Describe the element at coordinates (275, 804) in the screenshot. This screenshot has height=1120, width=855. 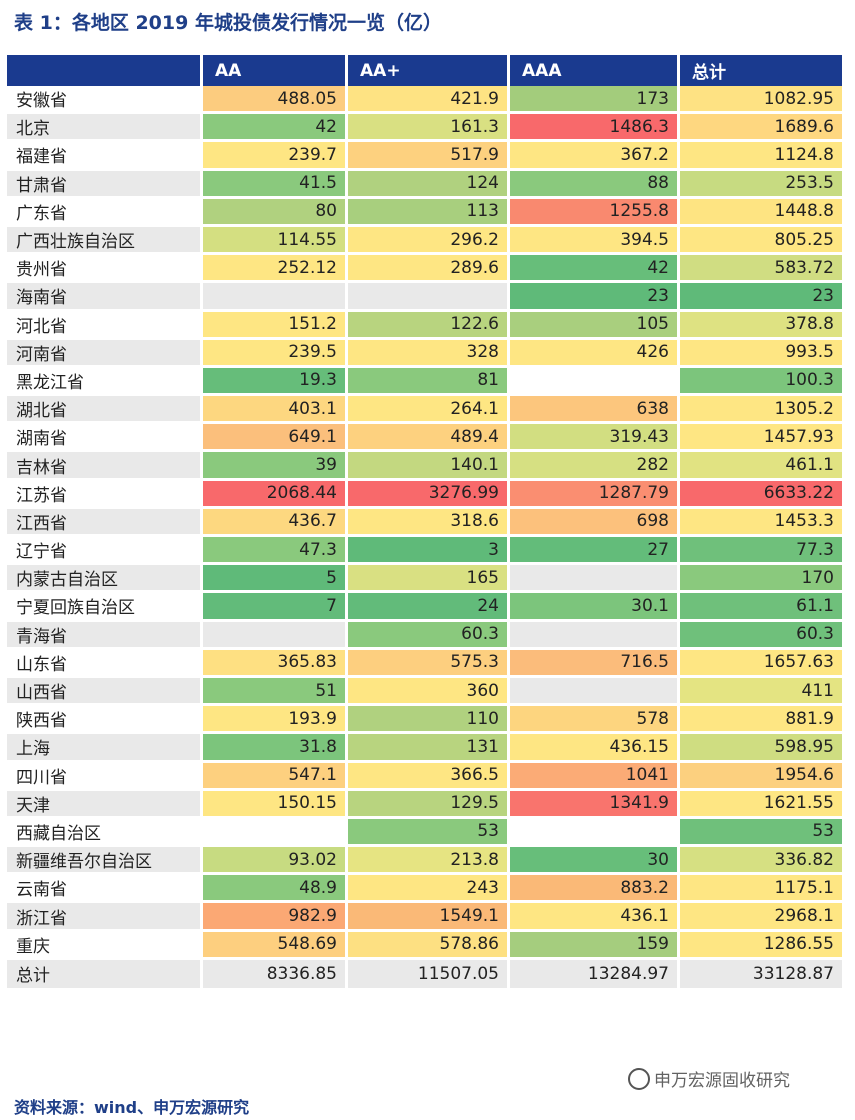
I see `cell-aa: 150.15` at that location.